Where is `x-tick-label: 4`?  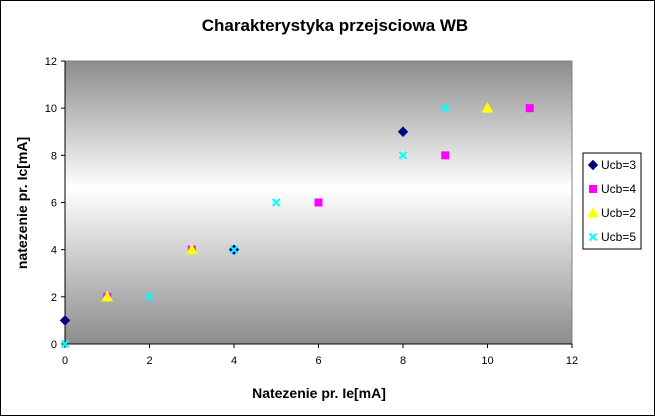
x-tick-label: 4 is located at coordinates (234, 361).